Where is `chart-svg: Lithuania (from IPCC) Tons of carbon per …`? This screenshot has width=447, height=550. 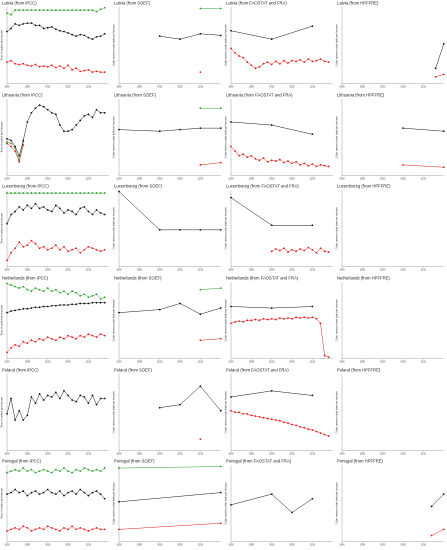 chart-svg: Lithuania (from IPCC) Tons of carbon per … is located at coordinates (54, 136).